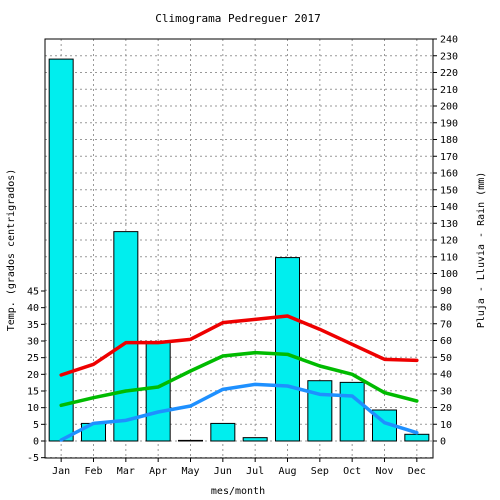  Describe the element at coordinates (36, 425) in the screenshot. I see `left-tick-label: 5` at that location.